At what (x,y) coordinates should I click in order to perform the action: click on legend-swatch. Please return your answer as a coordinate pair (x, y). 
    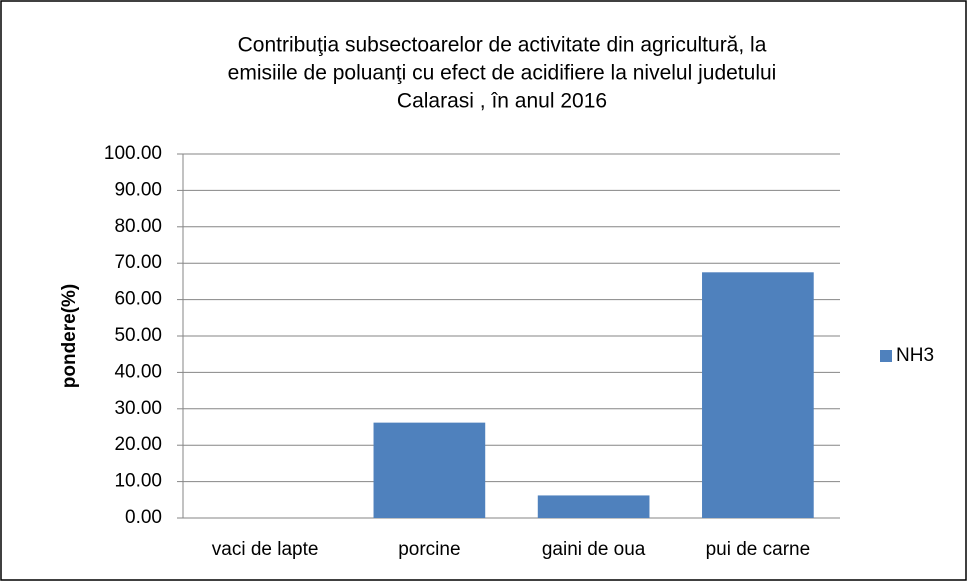
    Looking at the image, I should click on (886, 356).